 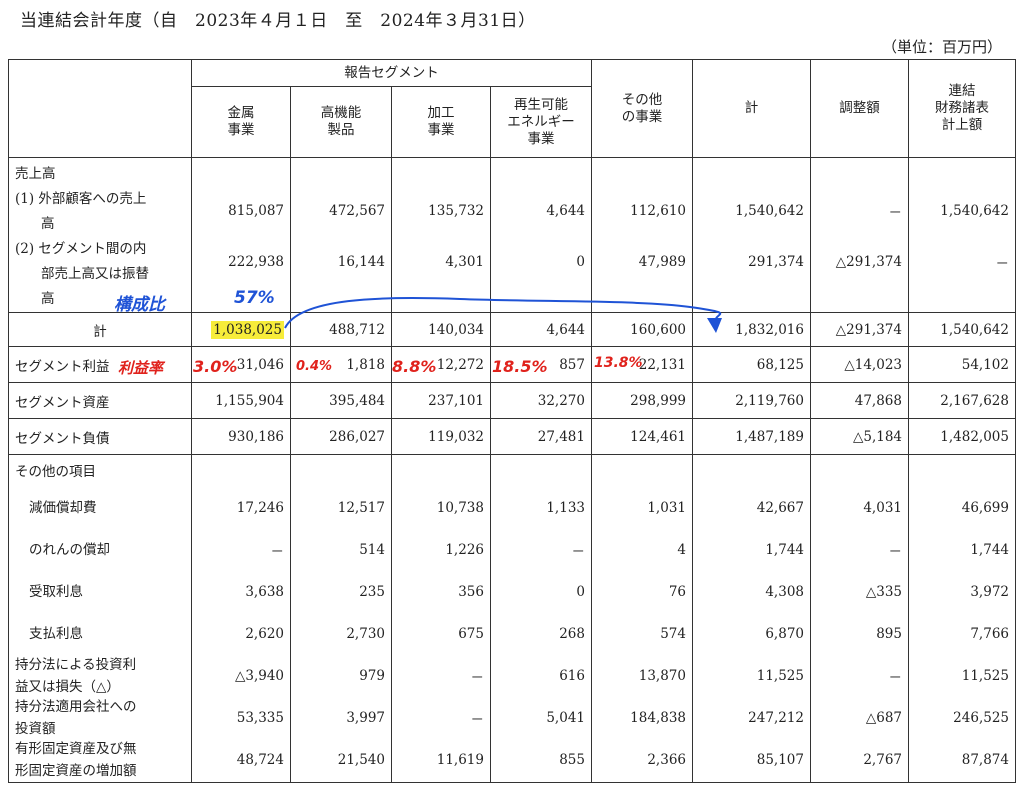 What do you see at coordinates (572, 760) in the screenshot?
I see `other-item-value: 855` at bounding box center [572, 760].